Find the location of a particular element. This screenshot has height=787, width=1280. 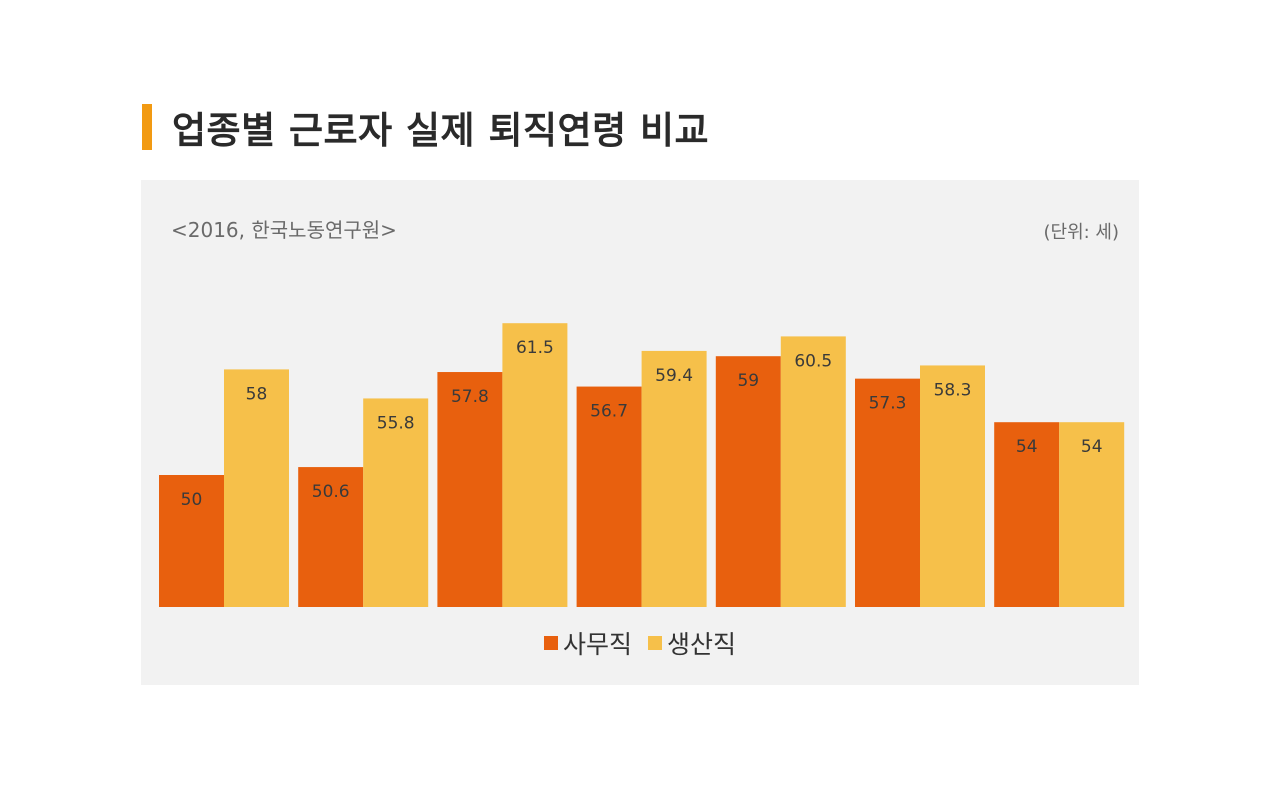

data-label-series-1-group-5: 59 is located at coordinates (748, 381).